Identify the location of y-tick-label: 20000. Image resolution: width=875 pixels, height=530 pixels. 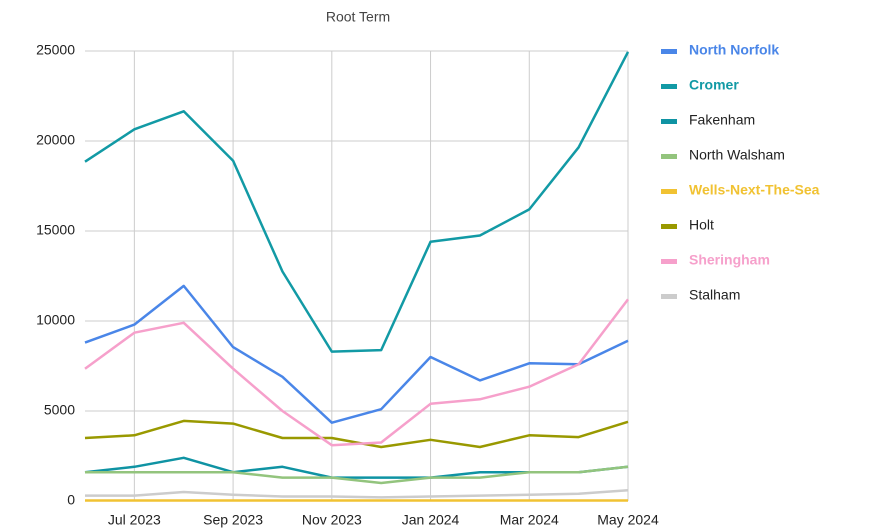
(55, 140).